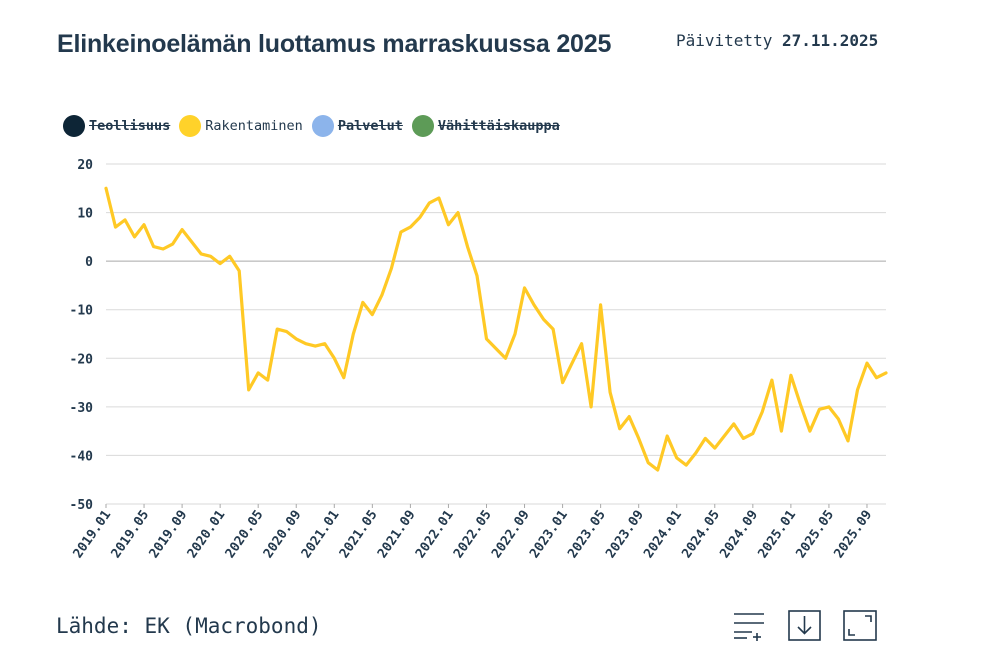 This screenshot has height=654, width=991. Describe the element at coordinates (701, 534) in the screenshot. I see `x-tick-label: 2024.05` at that location.